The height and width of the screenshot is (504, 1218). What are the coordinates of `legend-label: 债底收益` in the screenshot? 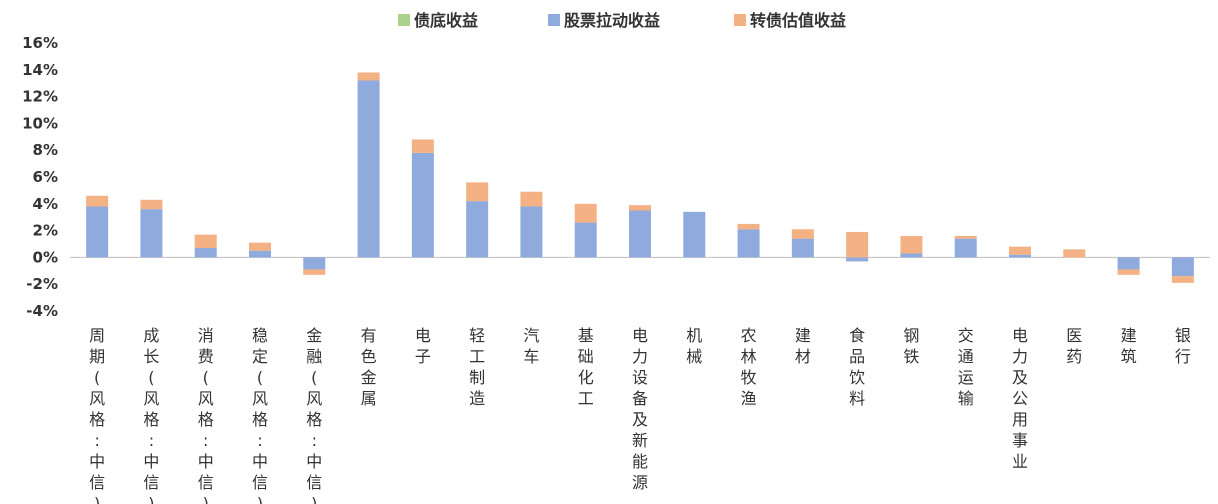 It's located at (446, 20).